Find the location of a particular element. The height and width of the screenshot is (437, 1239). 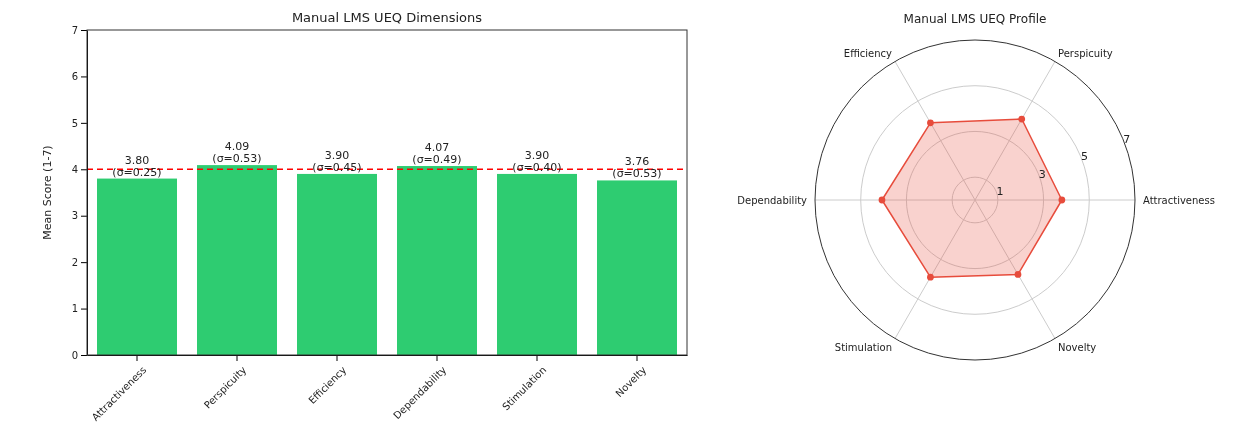

data-label: 3.90 (σ=0.40) is located at coordinates (537, 161).